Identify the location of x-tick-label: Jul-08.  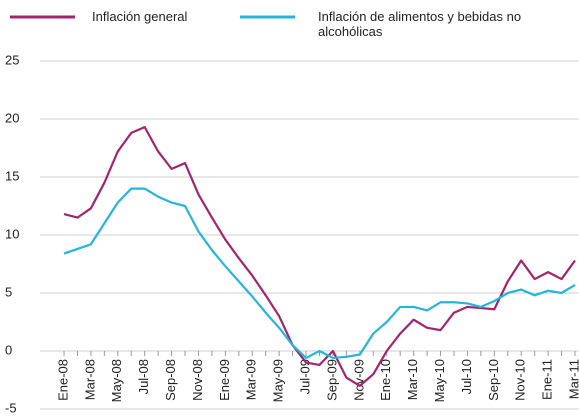
(143, 376).